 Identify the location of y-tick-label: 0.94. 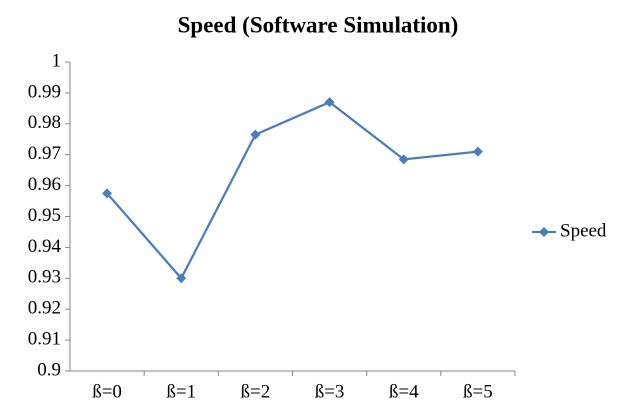
(45, 246).